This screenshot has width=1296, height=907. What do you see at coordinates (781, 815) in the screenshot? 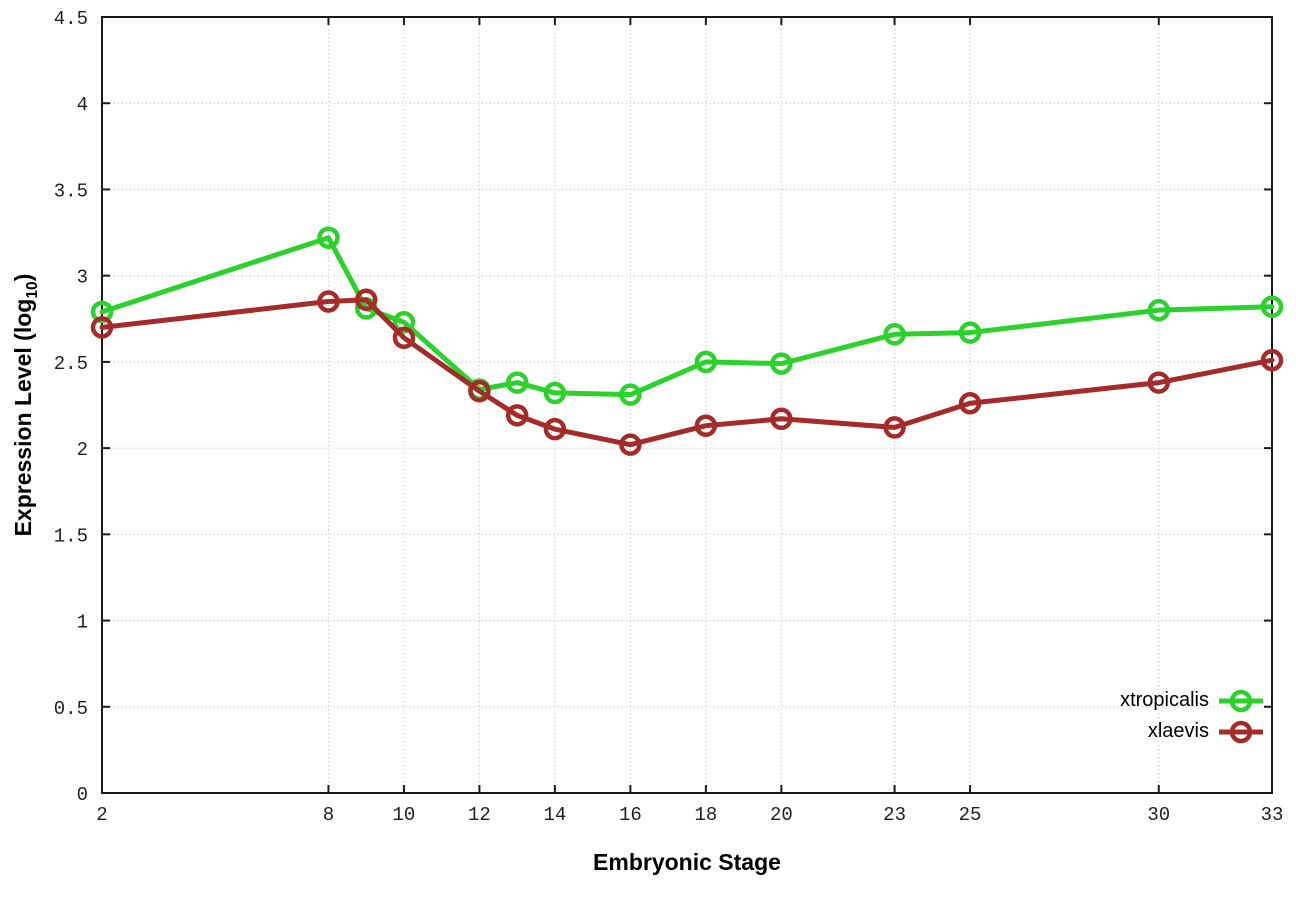
I see `x-tick-label-20: 20` at bounding box center [781, 815].